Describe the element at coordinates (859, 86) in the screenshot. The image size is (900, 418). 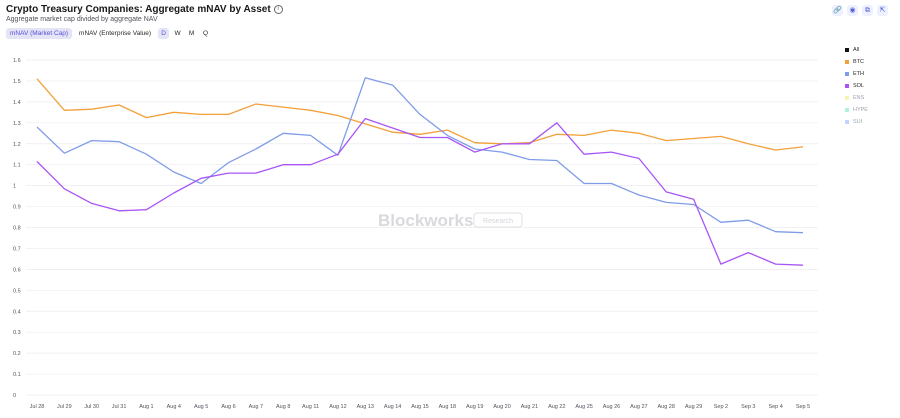
I see `legend-label: SOL` at that location.